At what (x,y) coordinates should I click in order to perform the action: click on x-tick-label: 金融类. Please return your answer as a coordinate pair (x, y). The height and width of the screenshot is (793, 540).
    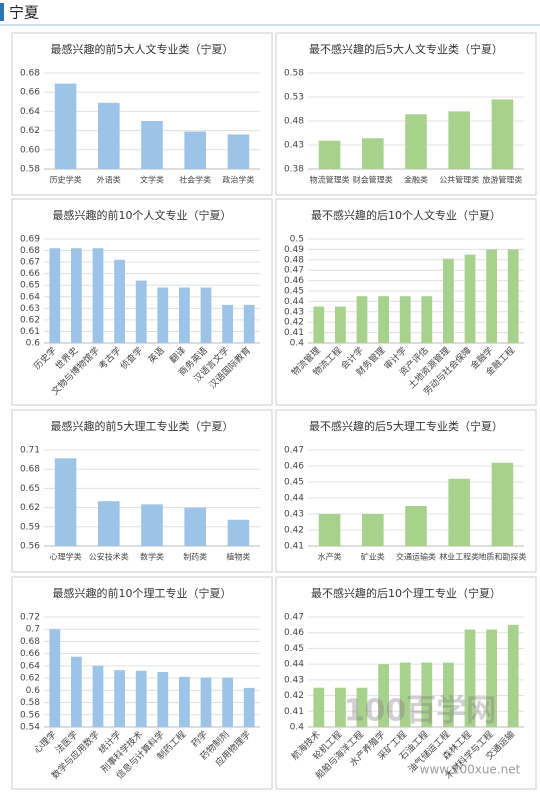
    Looking at the image, I should click on (416, 180).